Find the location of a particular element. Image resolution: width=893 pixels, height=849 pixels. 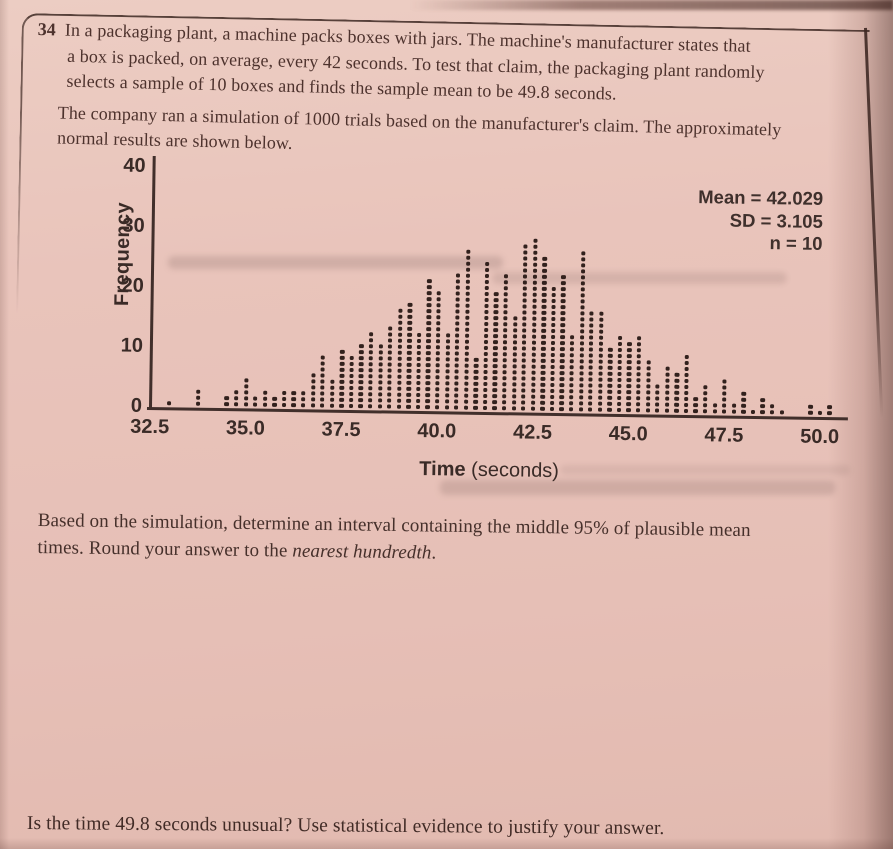

x-axis-title-rest: (seconds) is located at coordinates (512, 470).